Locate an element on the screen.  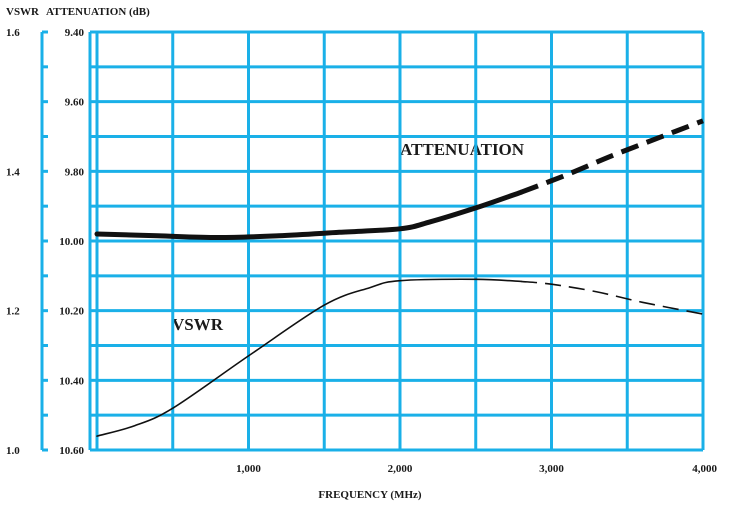
attenuation-tick-label: 9.60 is located at coordinates (75, 103).